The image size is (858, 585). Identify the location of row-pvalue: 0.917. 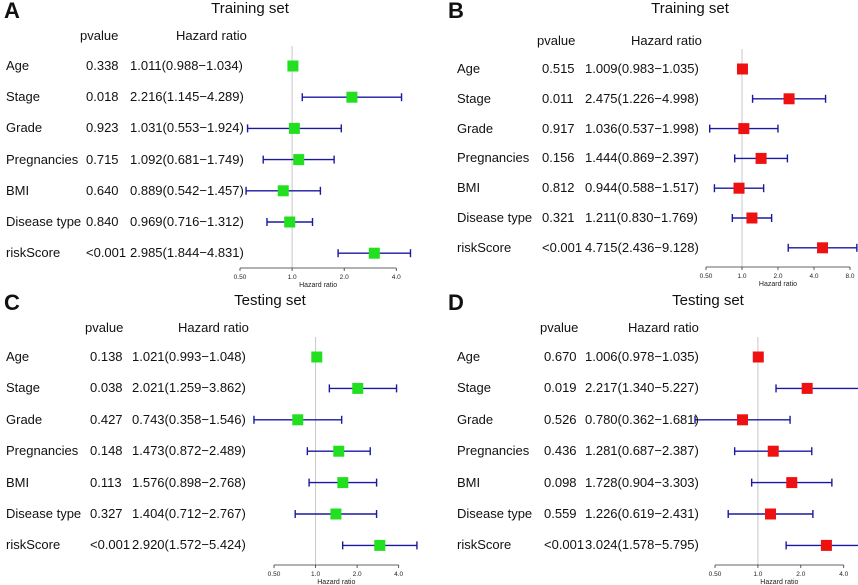
(558, 128).